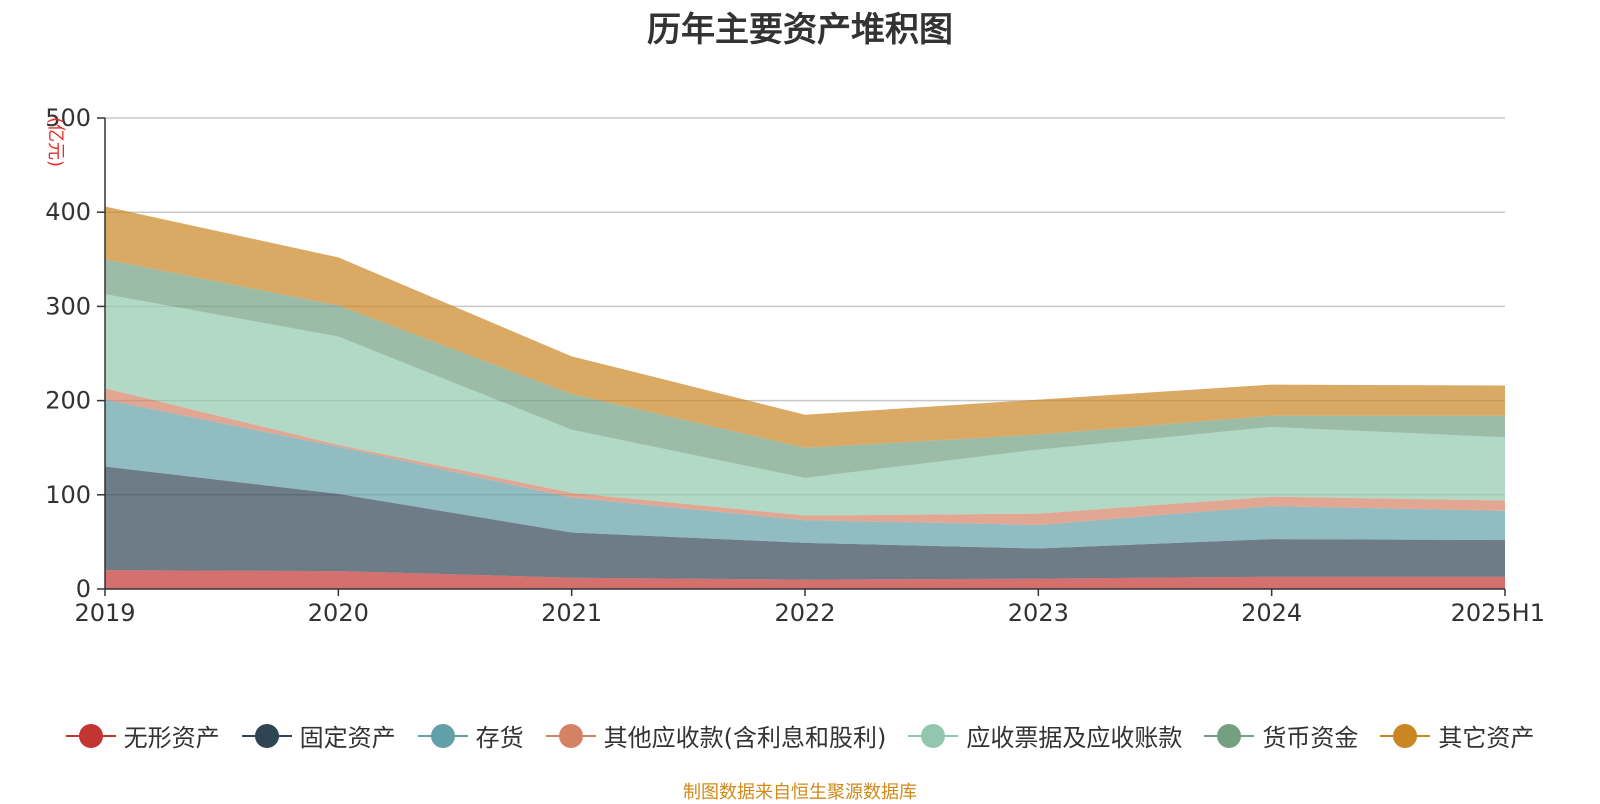 This screenshot has width=1600, height=804. Describe the element at coordinates (171, 738) in the screenshot. I see `legend-label: 无形资产` at that location.